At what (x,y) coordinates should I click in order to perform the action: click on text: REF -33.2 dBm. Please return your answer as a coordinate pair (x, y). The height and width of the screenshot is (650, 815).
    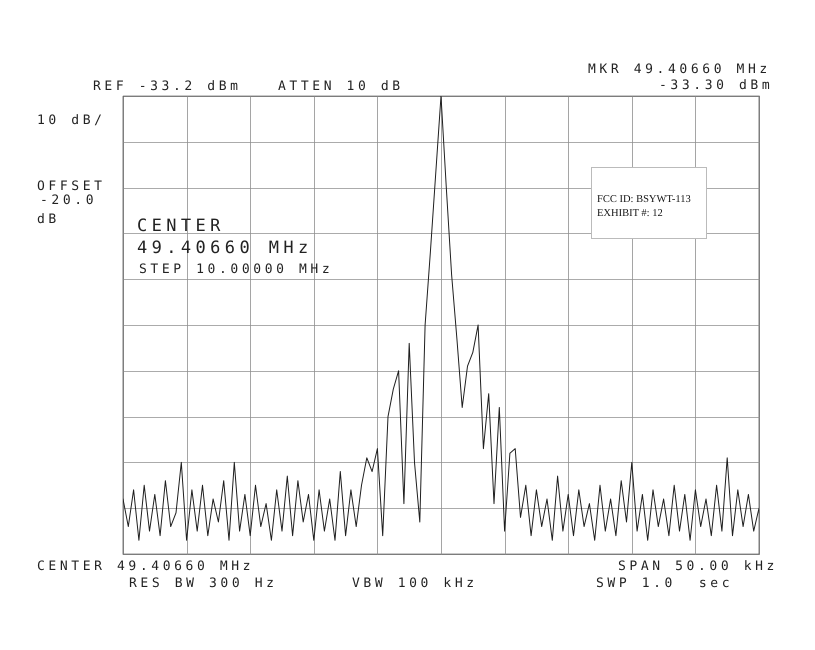
    Looking at the image, I should click on (167, 86).